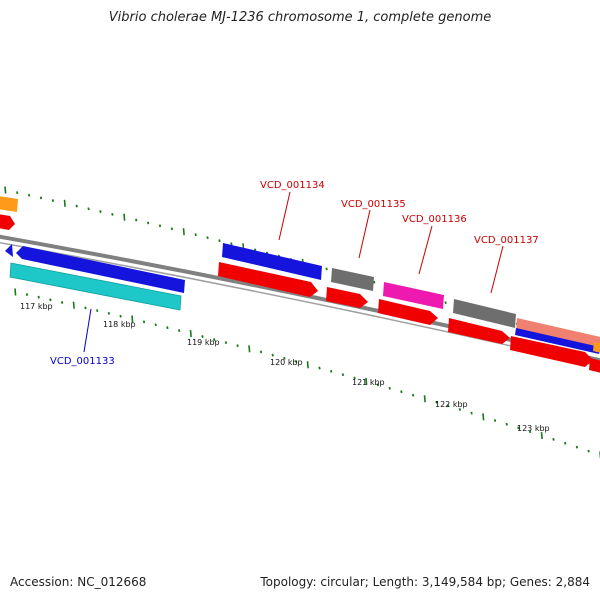  I want to click on feature-blue-arrow-small, so click(9, 250).